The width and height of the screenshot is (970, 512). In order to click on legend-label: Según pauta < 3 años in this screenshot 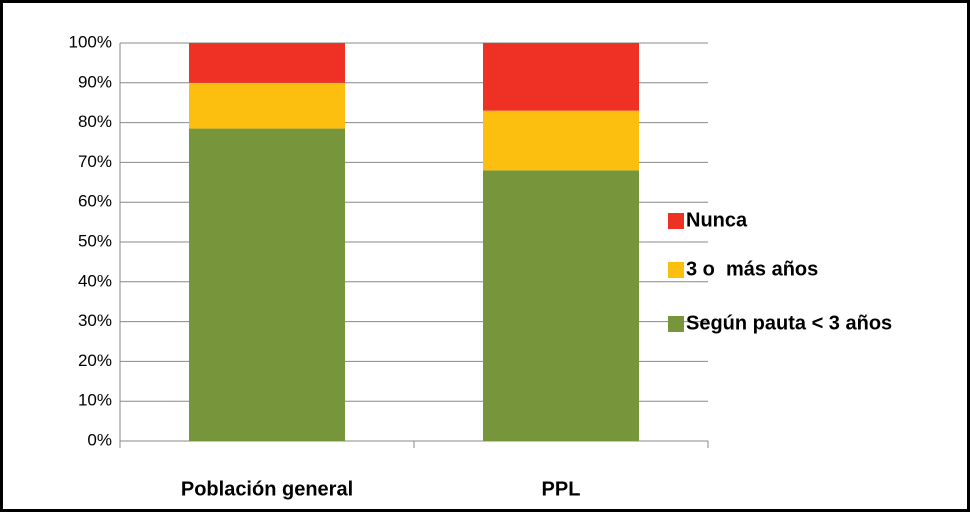, I will do `click(789, 323)`.